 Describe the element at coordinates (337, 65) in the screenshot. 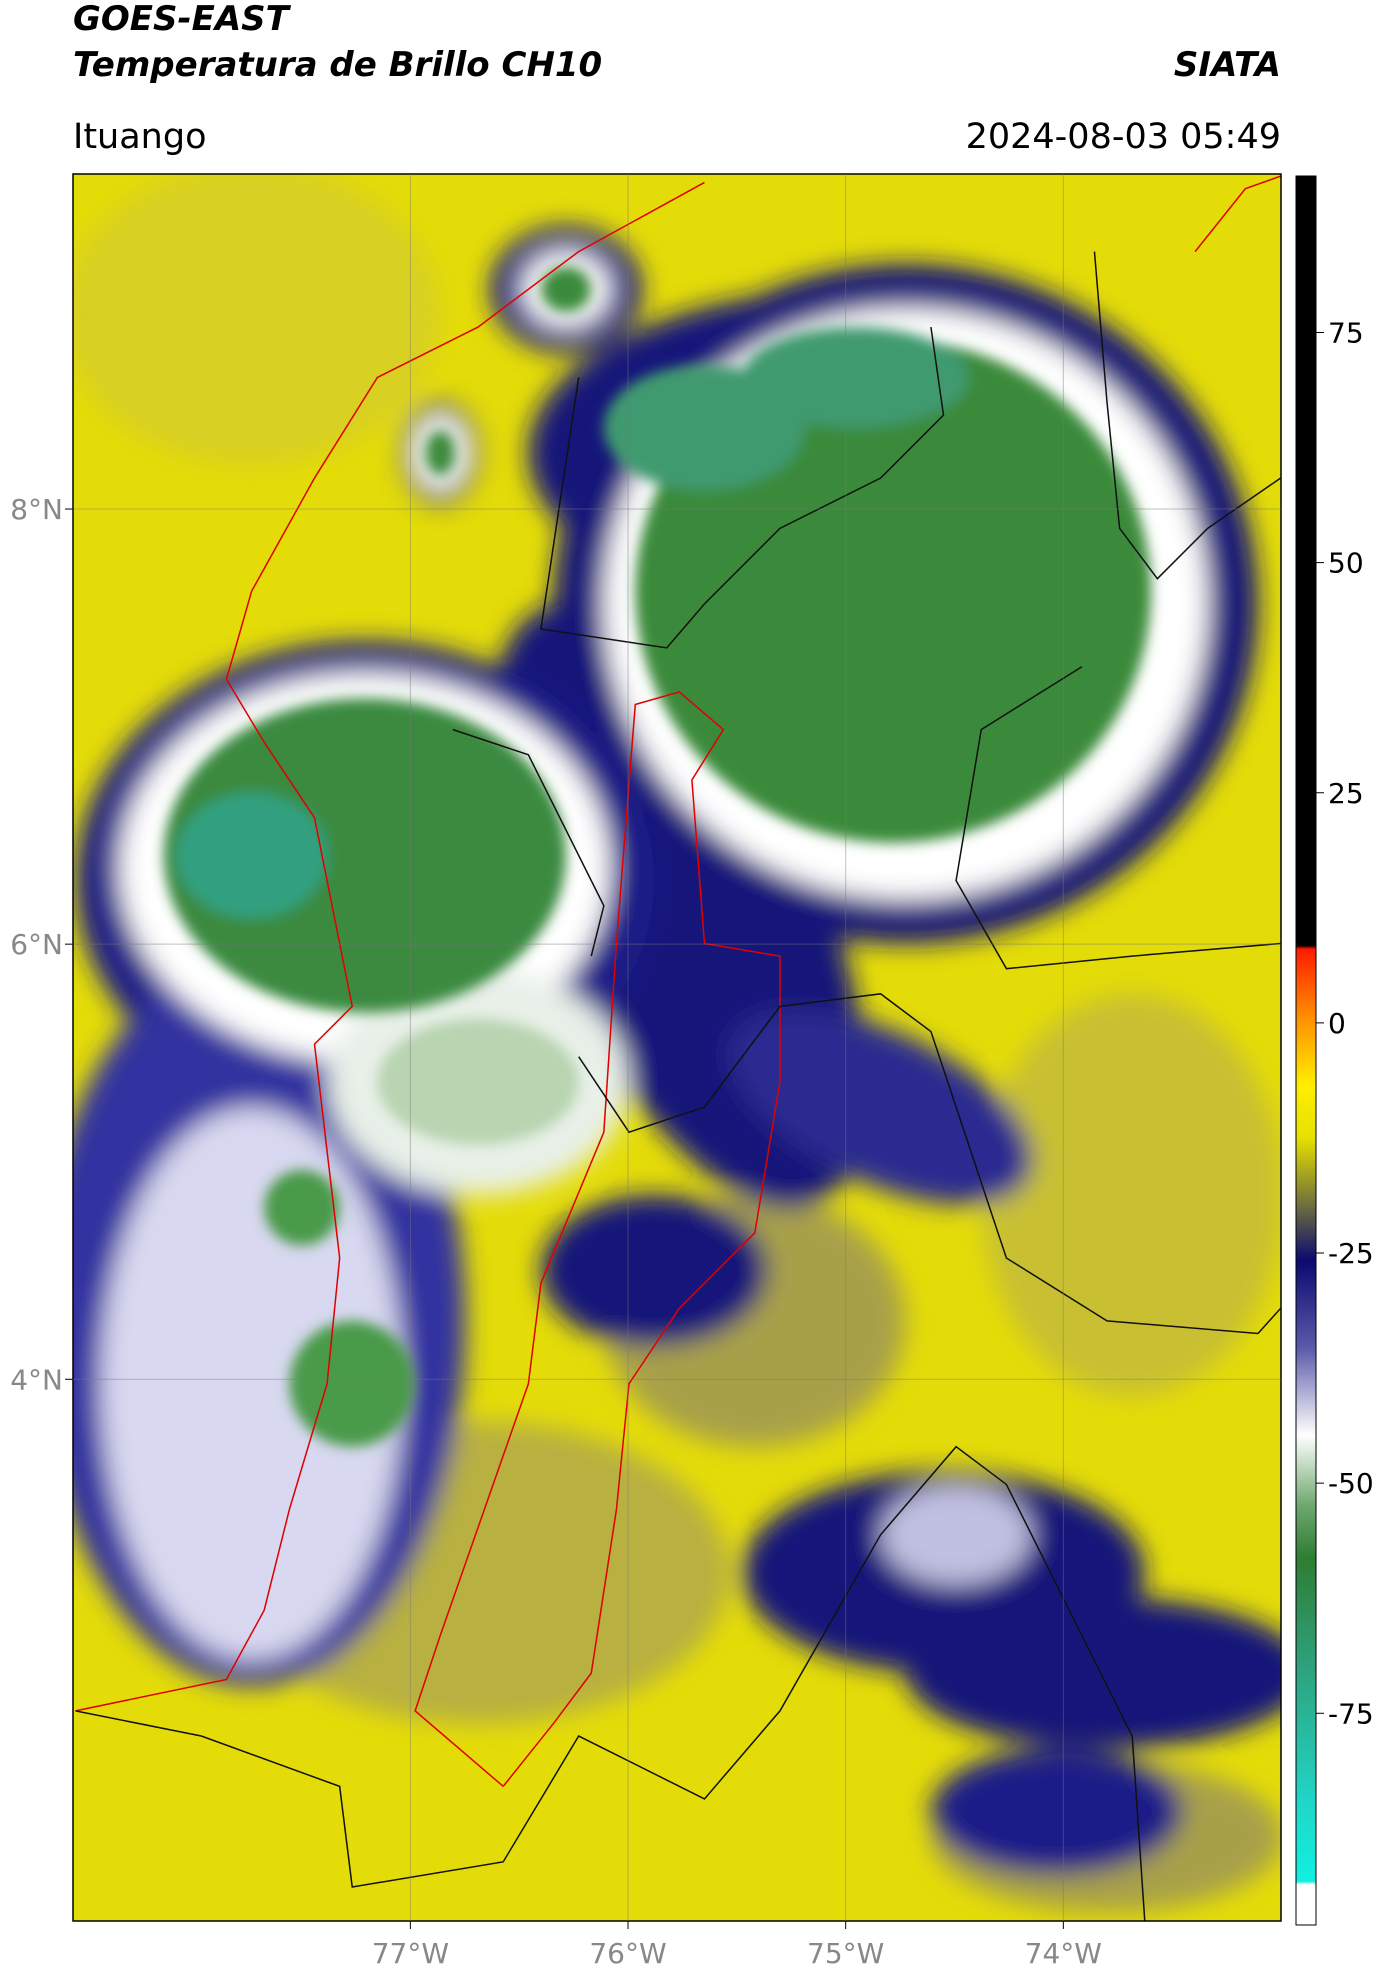

I see `subtitle: Temperatura de Brillo CH10` at that location.